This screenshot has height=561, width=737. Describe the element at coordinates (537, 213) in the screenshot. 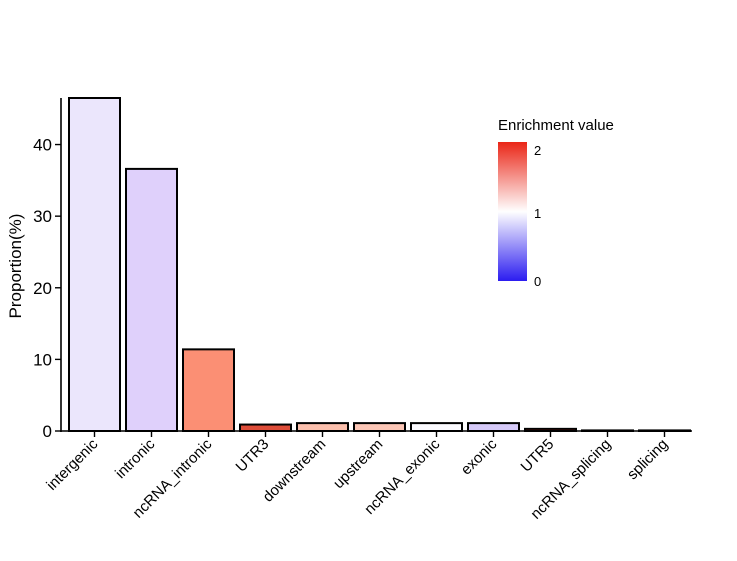

I see `legend-tick-label: 1` at that location.